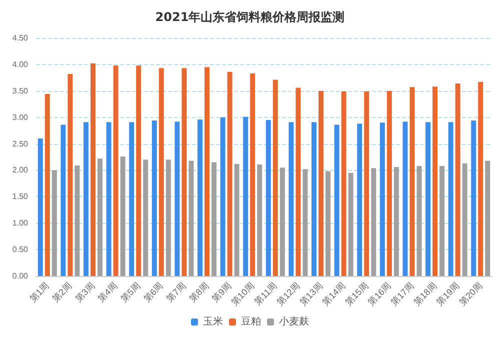 The image size is (500, 338). I want to click on y-tick-label: 3.00, so click(20, 117).